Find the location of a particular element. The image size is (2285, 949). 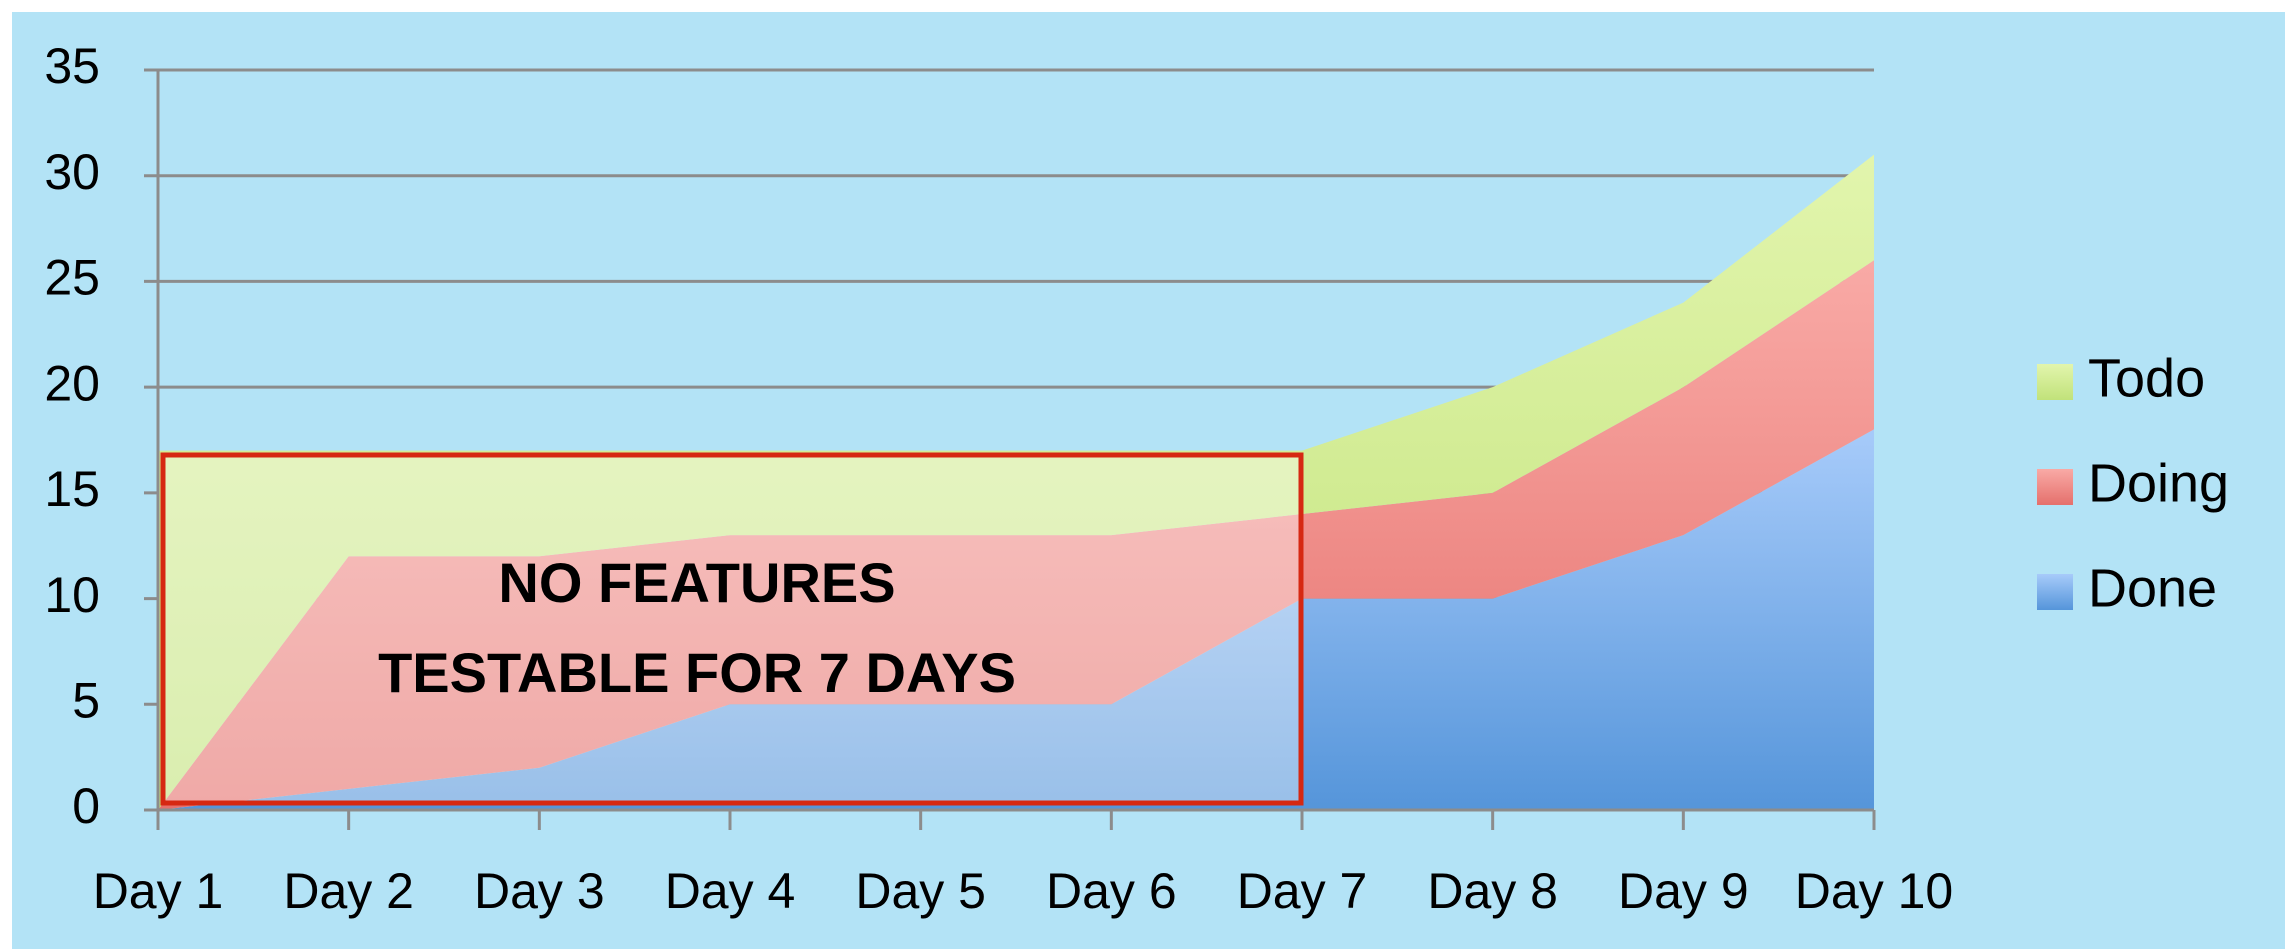

x-tick-label: Day 2 is located at coordinates (348, 891).